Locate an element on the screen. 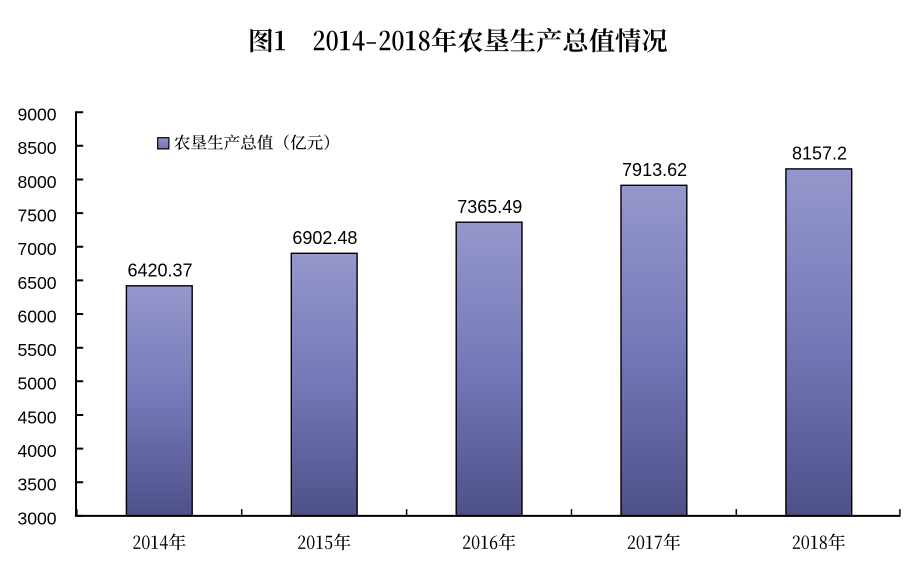 The width and height of the screenshot is (922, 564). svg-text: 4500 is located at coordinates (36, 417).